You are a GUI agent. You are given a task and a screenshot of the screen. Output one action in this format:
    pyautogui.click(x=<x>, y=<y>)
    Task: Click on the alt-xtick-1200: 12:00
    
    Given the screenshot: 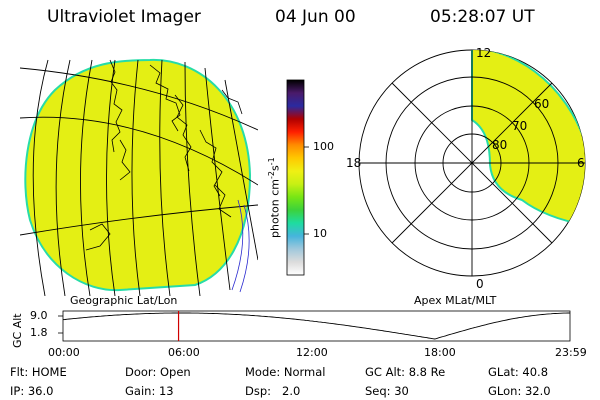 What is the action you would take?
    pyautogui.click(x=312, y=352)
    